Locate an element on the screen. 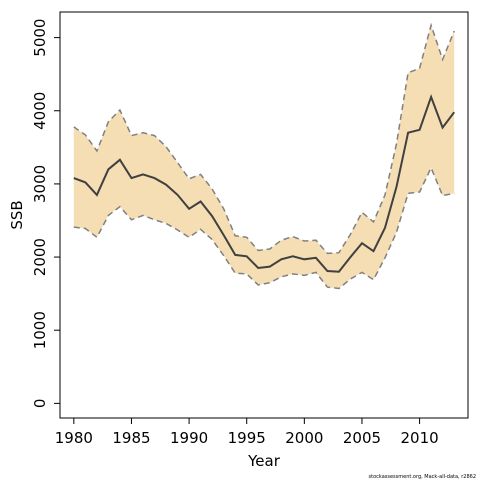  y-tick-label-2000: 2000 is located at coordinates (40, 257).